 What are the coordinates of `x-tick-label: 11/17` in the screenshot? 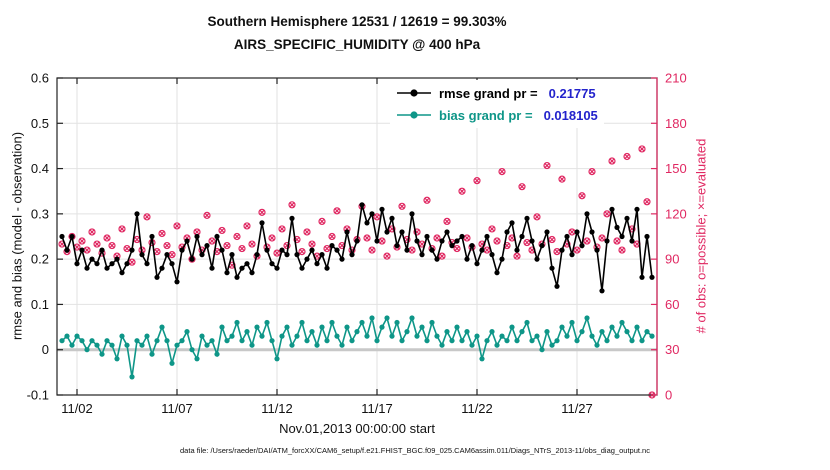 It's located at (377, 408).